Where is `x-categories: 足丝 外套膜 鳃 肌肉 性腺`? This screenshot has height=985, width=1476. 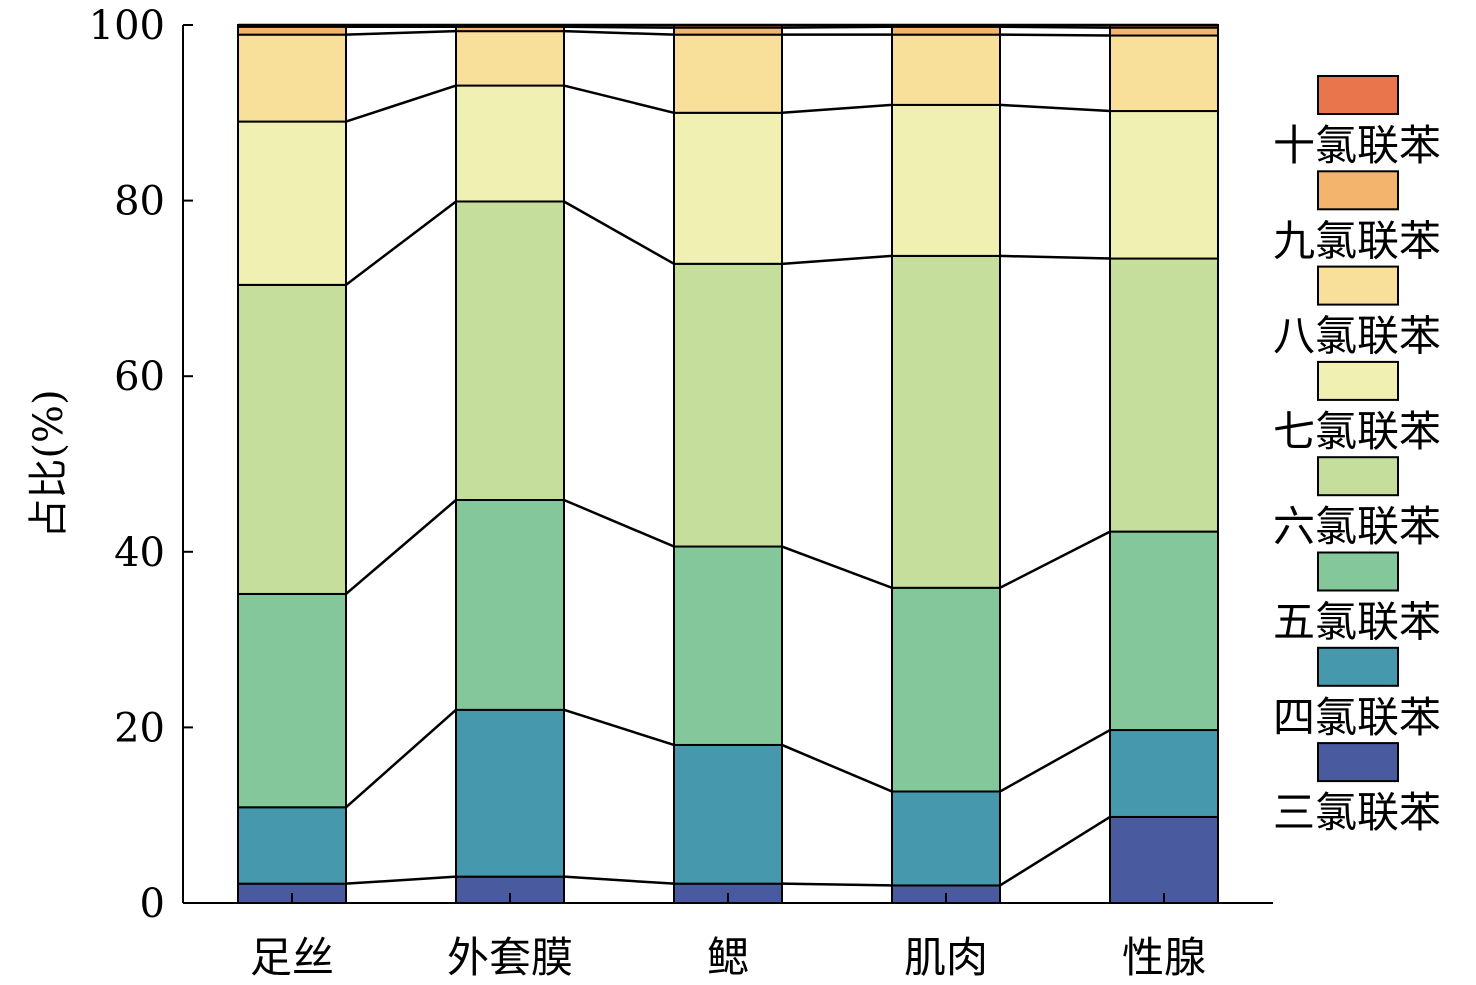 x-categories: 足丝 外套膜 鳃 肌肉 性腺 is located at coordinates (728, 937).